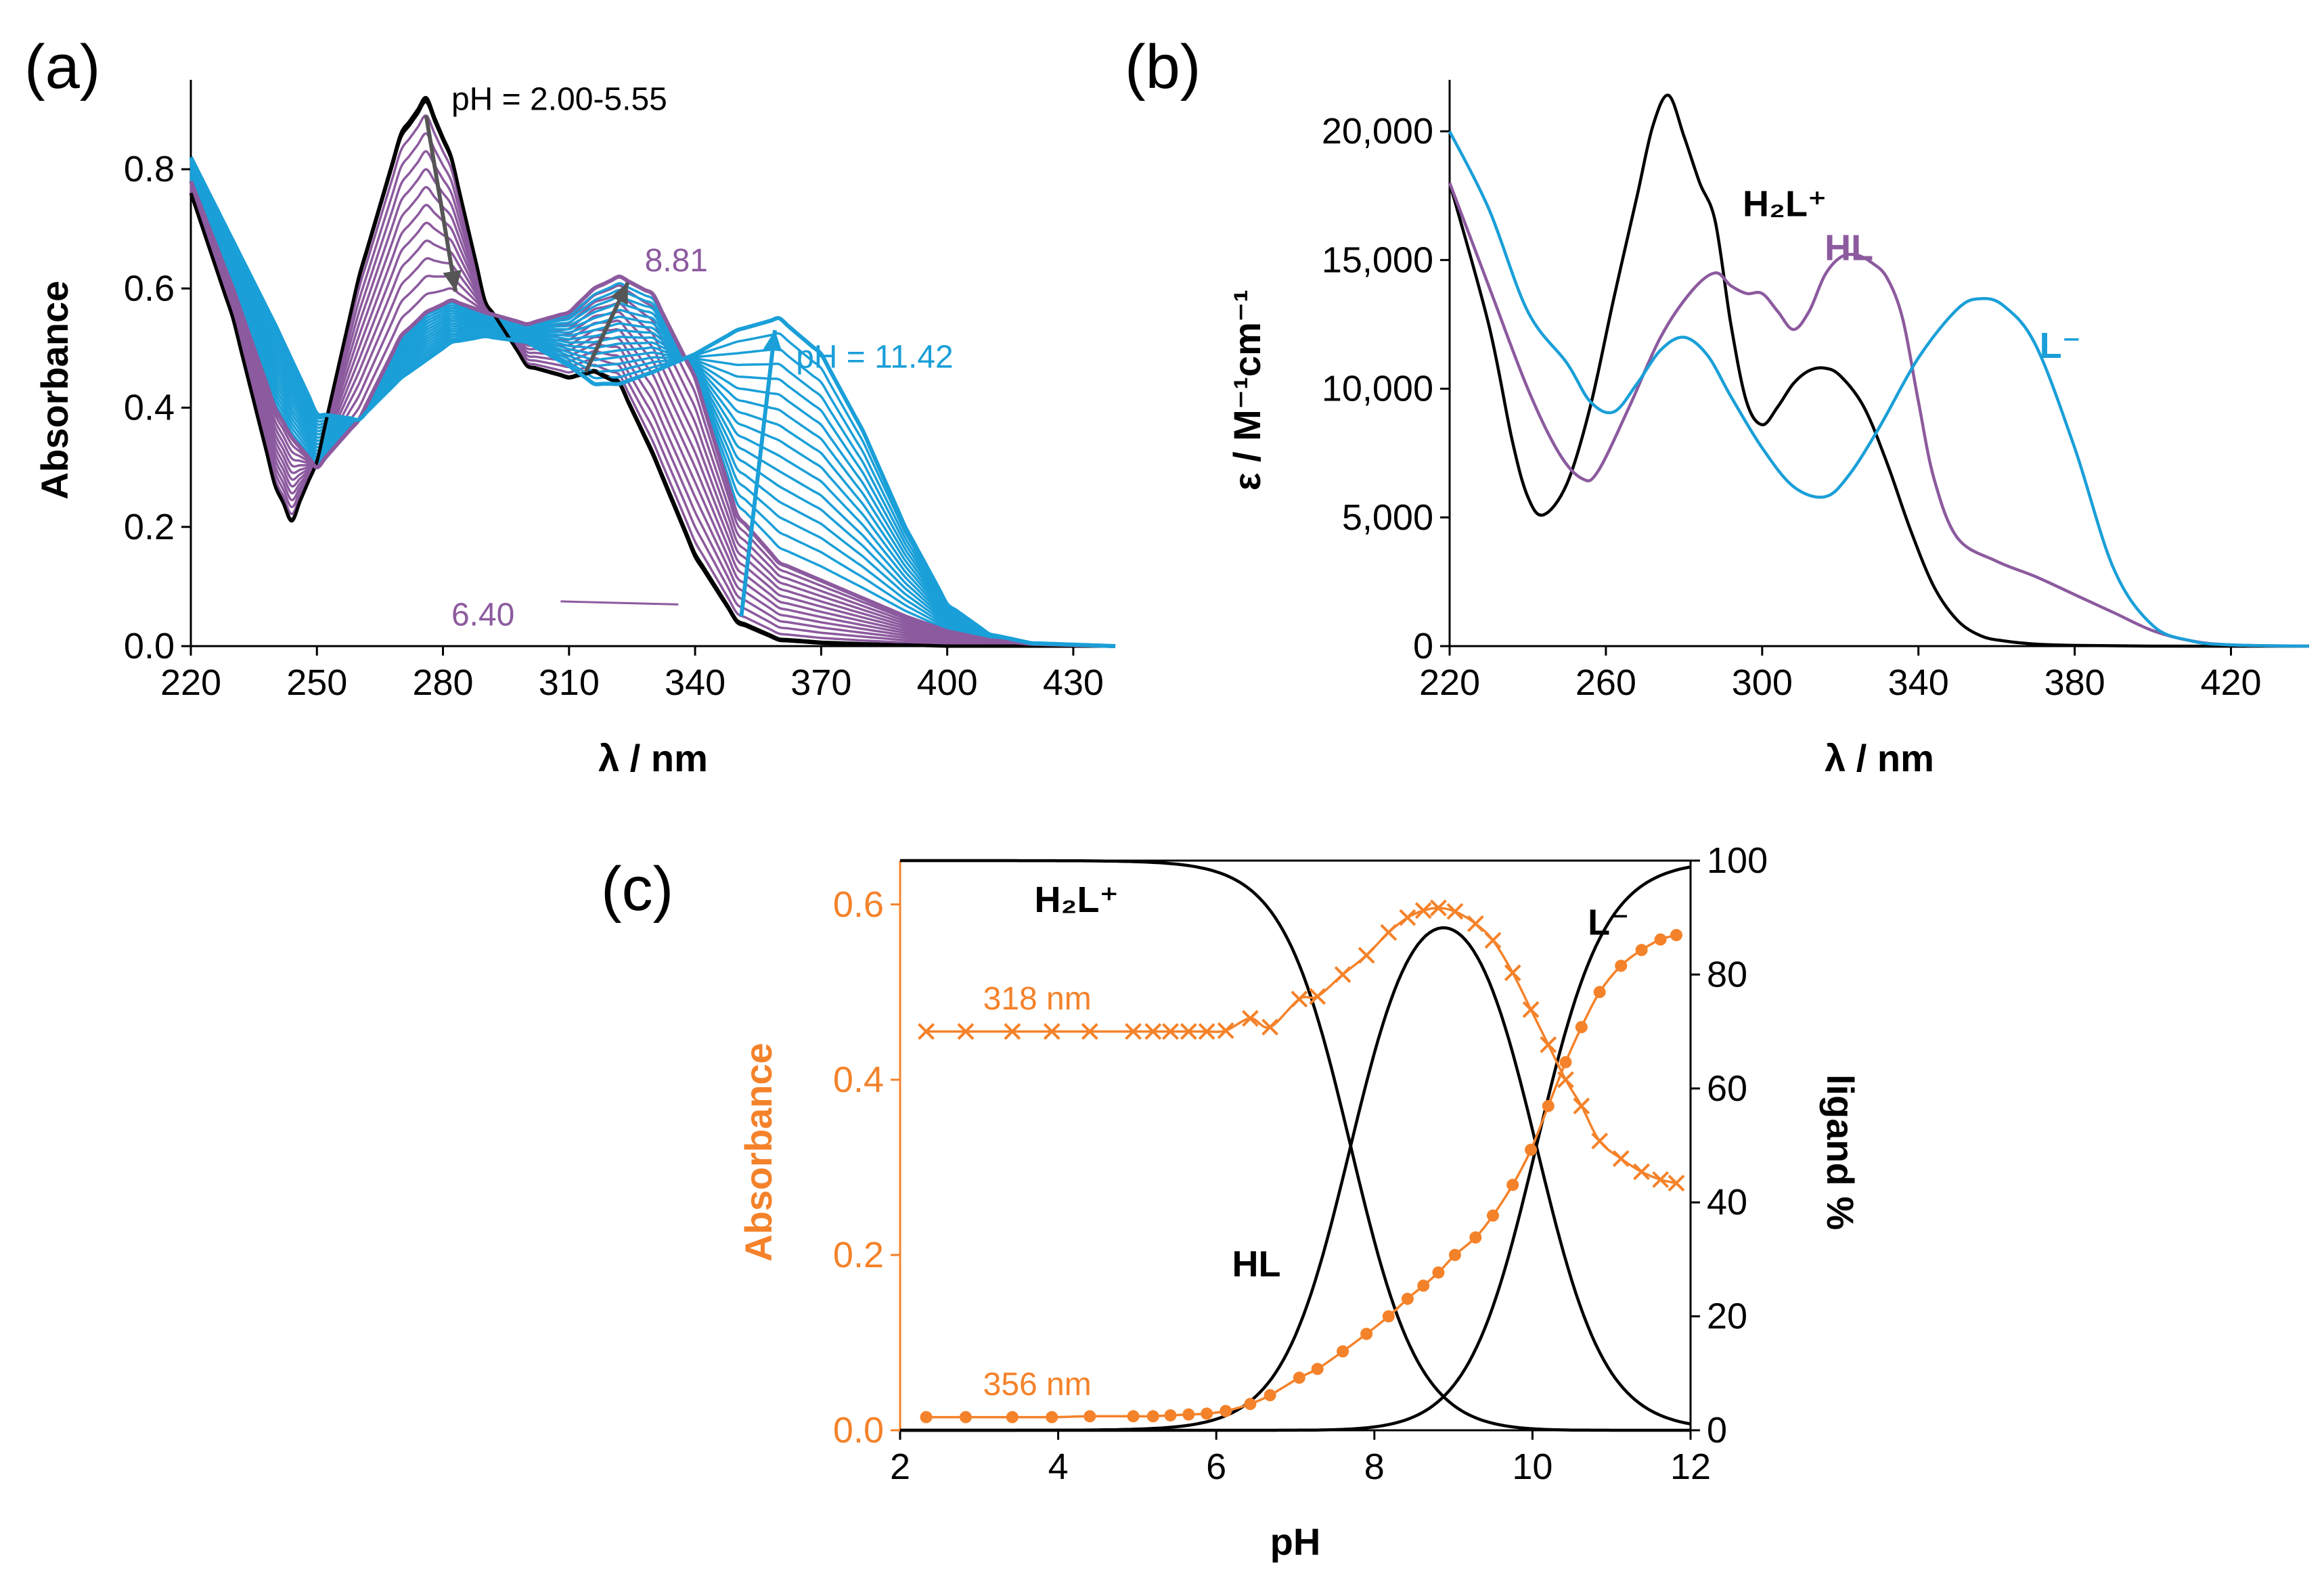 This screenshot has width=2324, height=1571. I want to click on a-x-tick-label: 370, so click(820, 682).